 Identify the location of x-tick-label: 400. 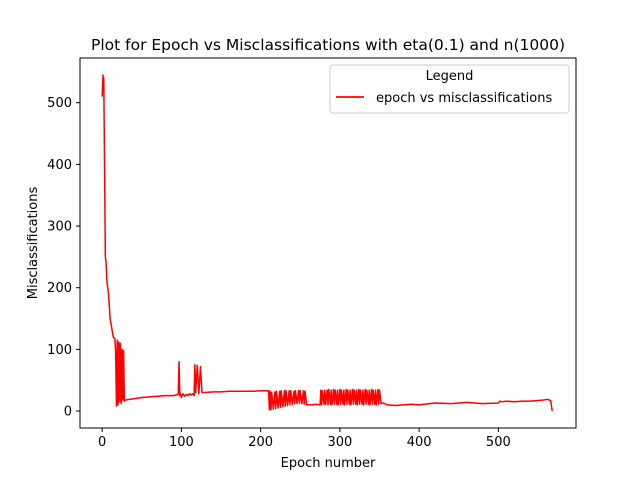
(419, 442).